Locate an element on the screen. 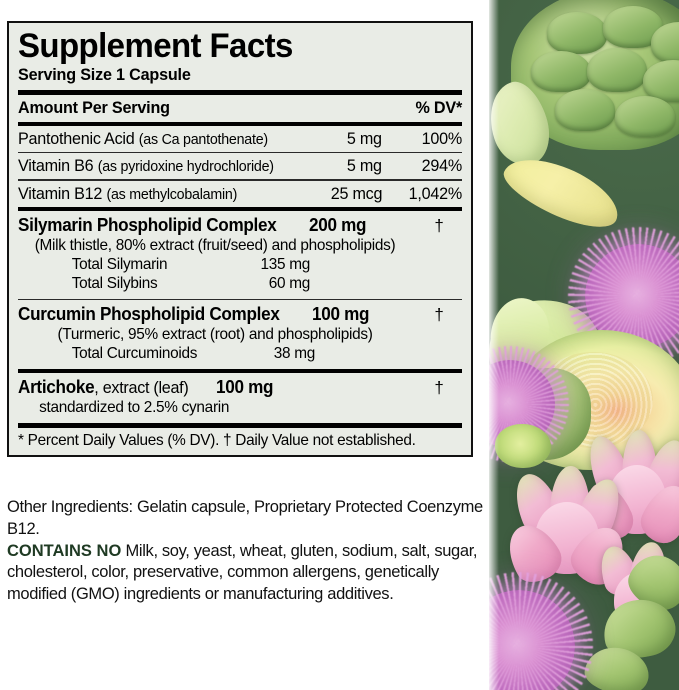 The width and height of the screenshot is (679, 690). subitem-name-1-0: Total Curcuminoids is located at coordinates (134, 354).